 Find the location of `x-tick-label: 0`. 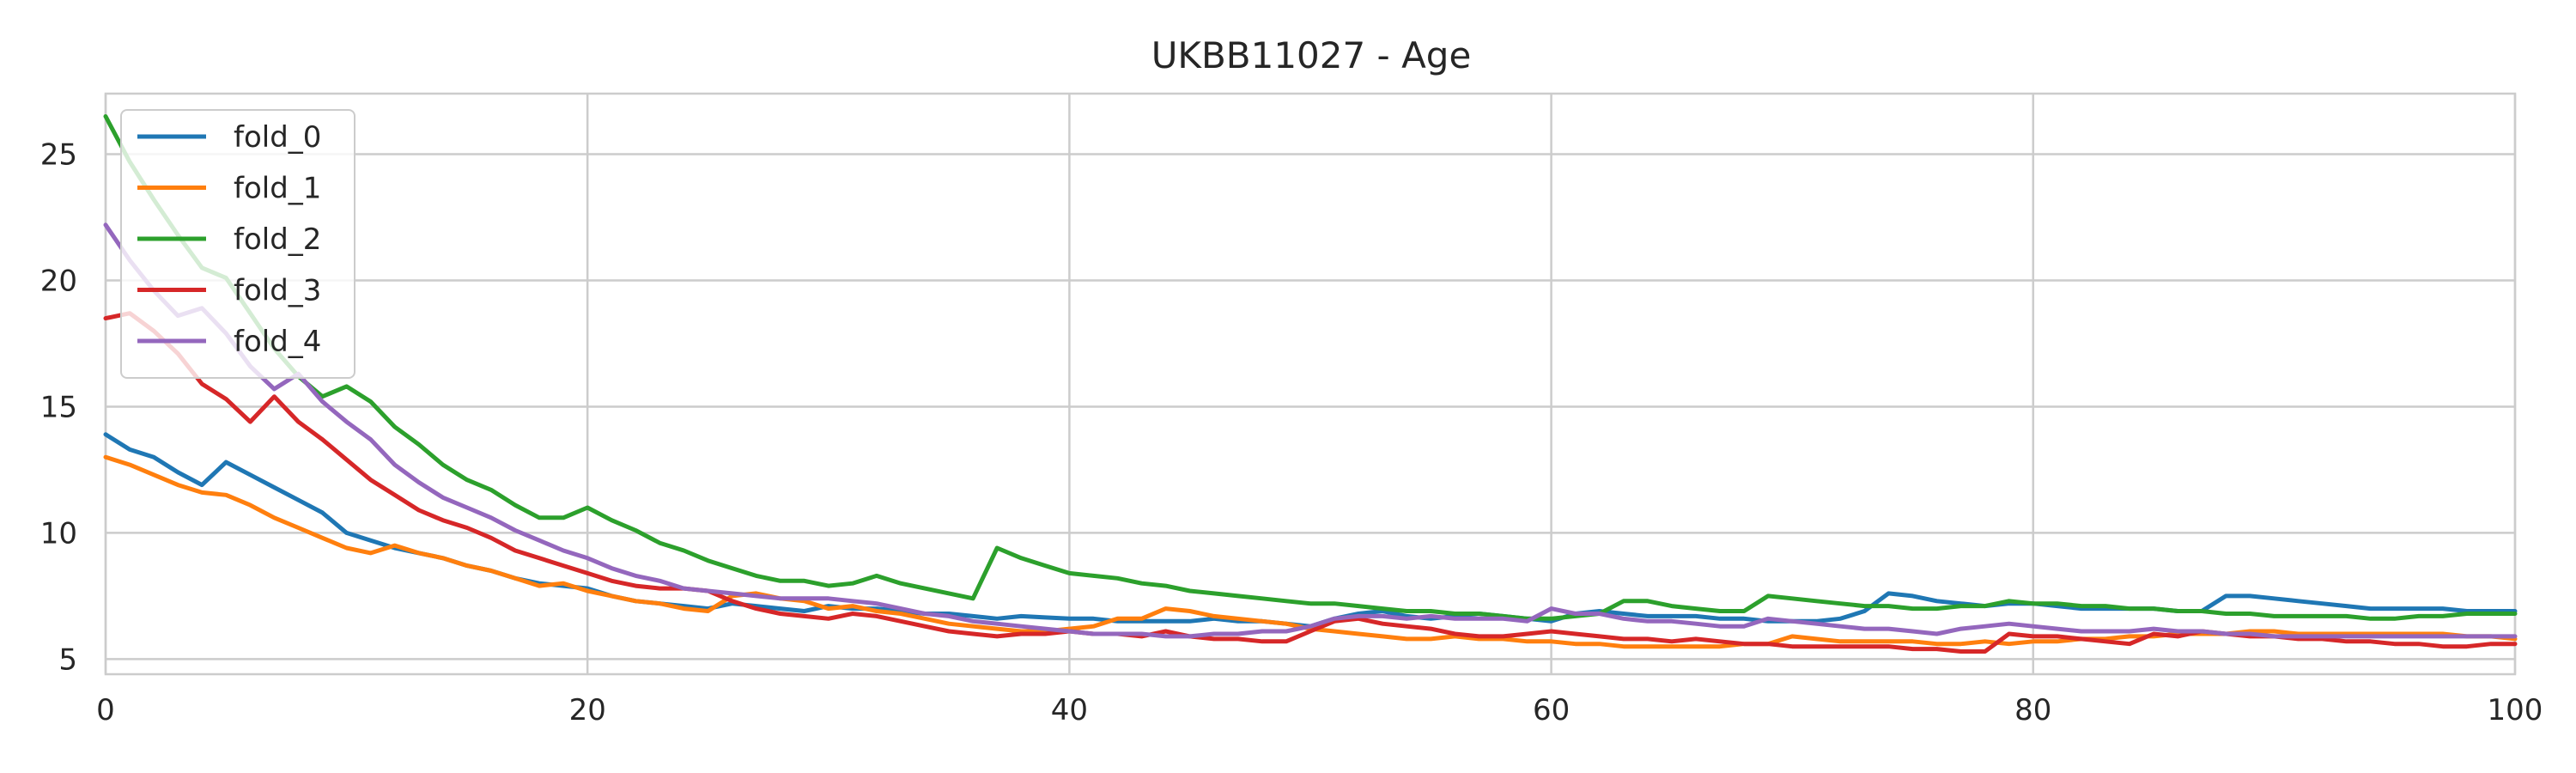

x-tick-label: 0 is located at coordinates (106, 710).